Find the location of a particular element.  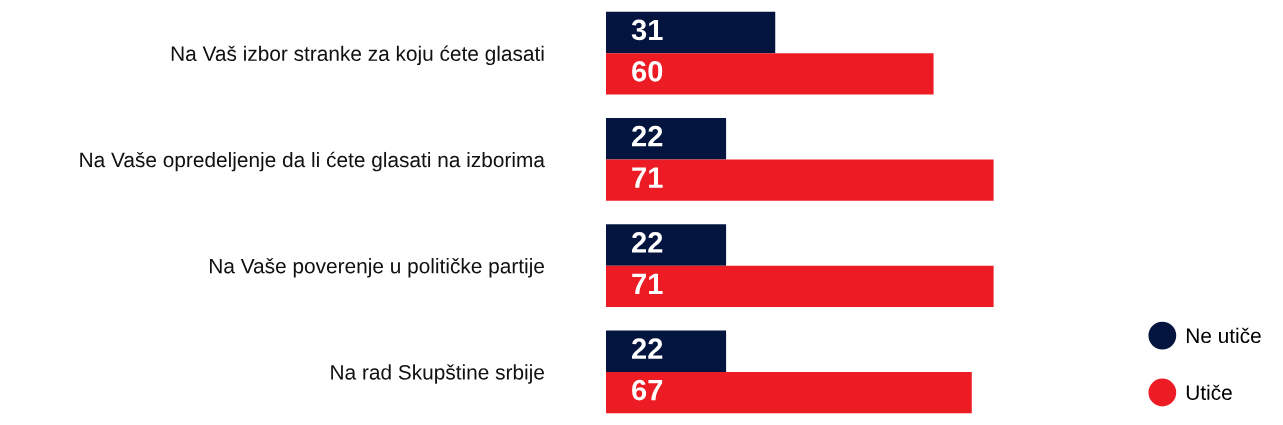

legend-label: Ne utiče is located at coordinates (1223, 335).